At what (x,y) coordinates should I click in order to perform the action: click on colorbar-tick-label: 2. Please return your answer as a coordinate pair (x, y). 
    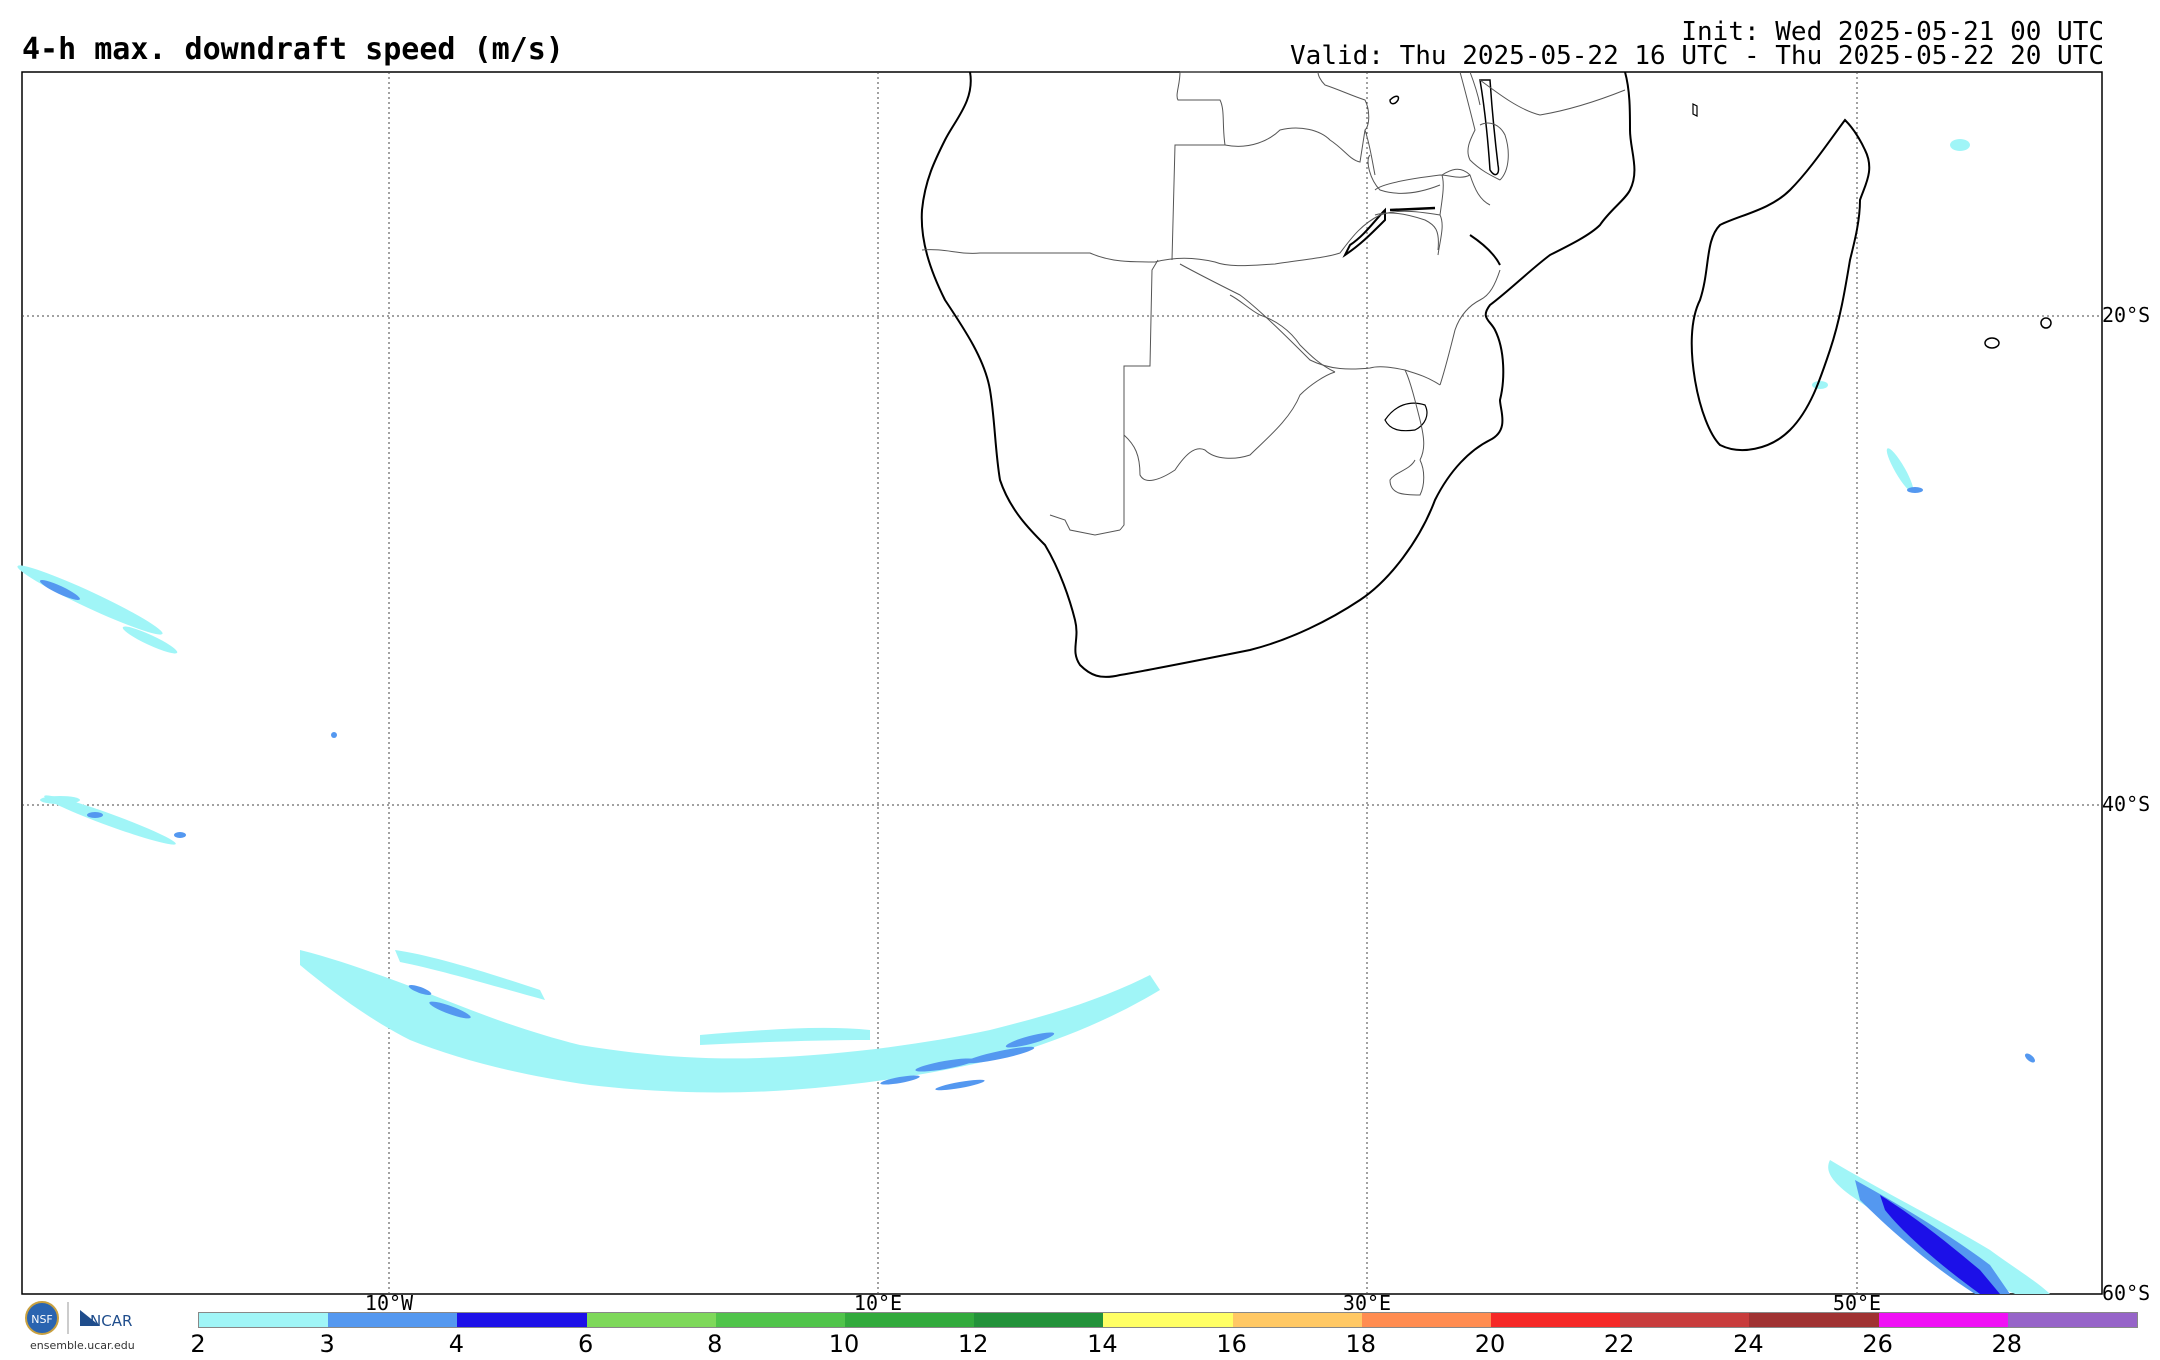
    Looking at the image, I should click on (198, 1344).